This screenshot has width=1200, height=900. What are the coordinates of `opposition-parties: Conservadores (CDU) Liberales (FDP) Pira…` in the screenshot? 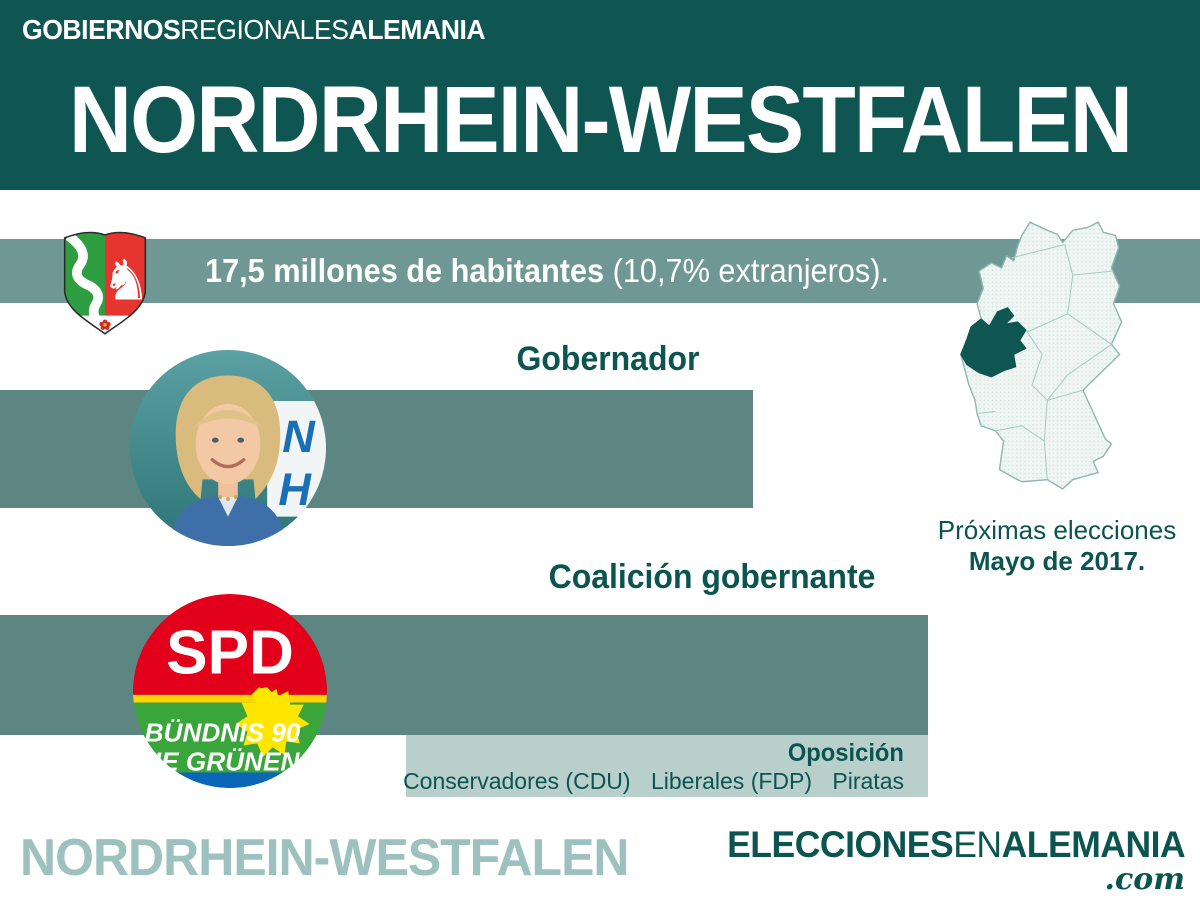 It's located at (653, 781).